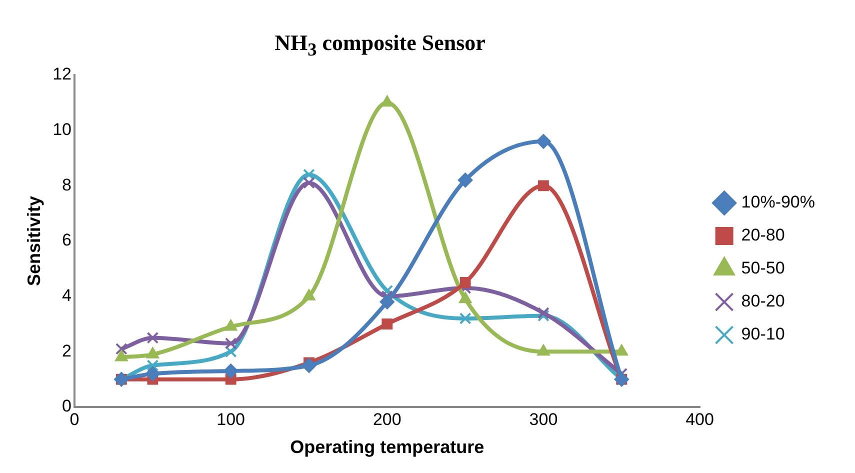 The width and height of the screenshot is (855, 473). What do you see at coordinates (387, 419) in the screenshot?
I see `x-tick-label: 200` at bounding box center [387, 419].